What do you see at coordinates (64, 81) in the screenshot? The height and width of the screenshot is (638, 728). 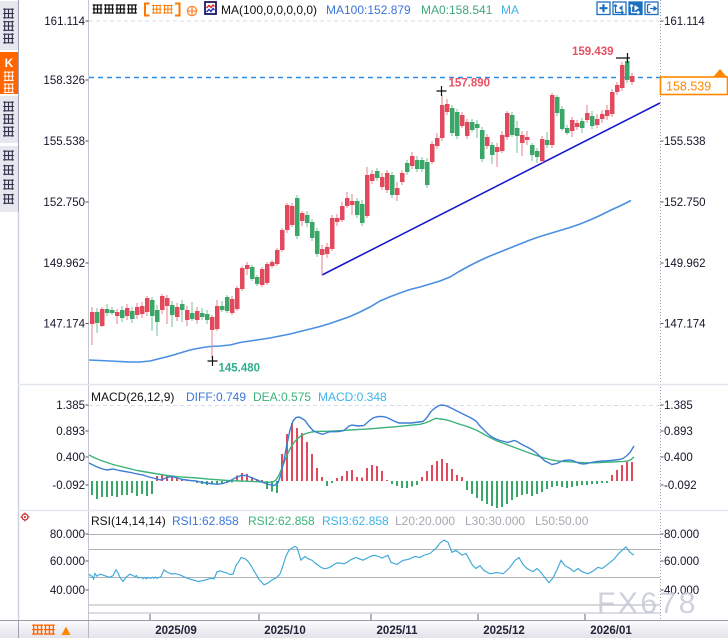 I see `svg-text: 158.326` at bounding box center [64, 81].